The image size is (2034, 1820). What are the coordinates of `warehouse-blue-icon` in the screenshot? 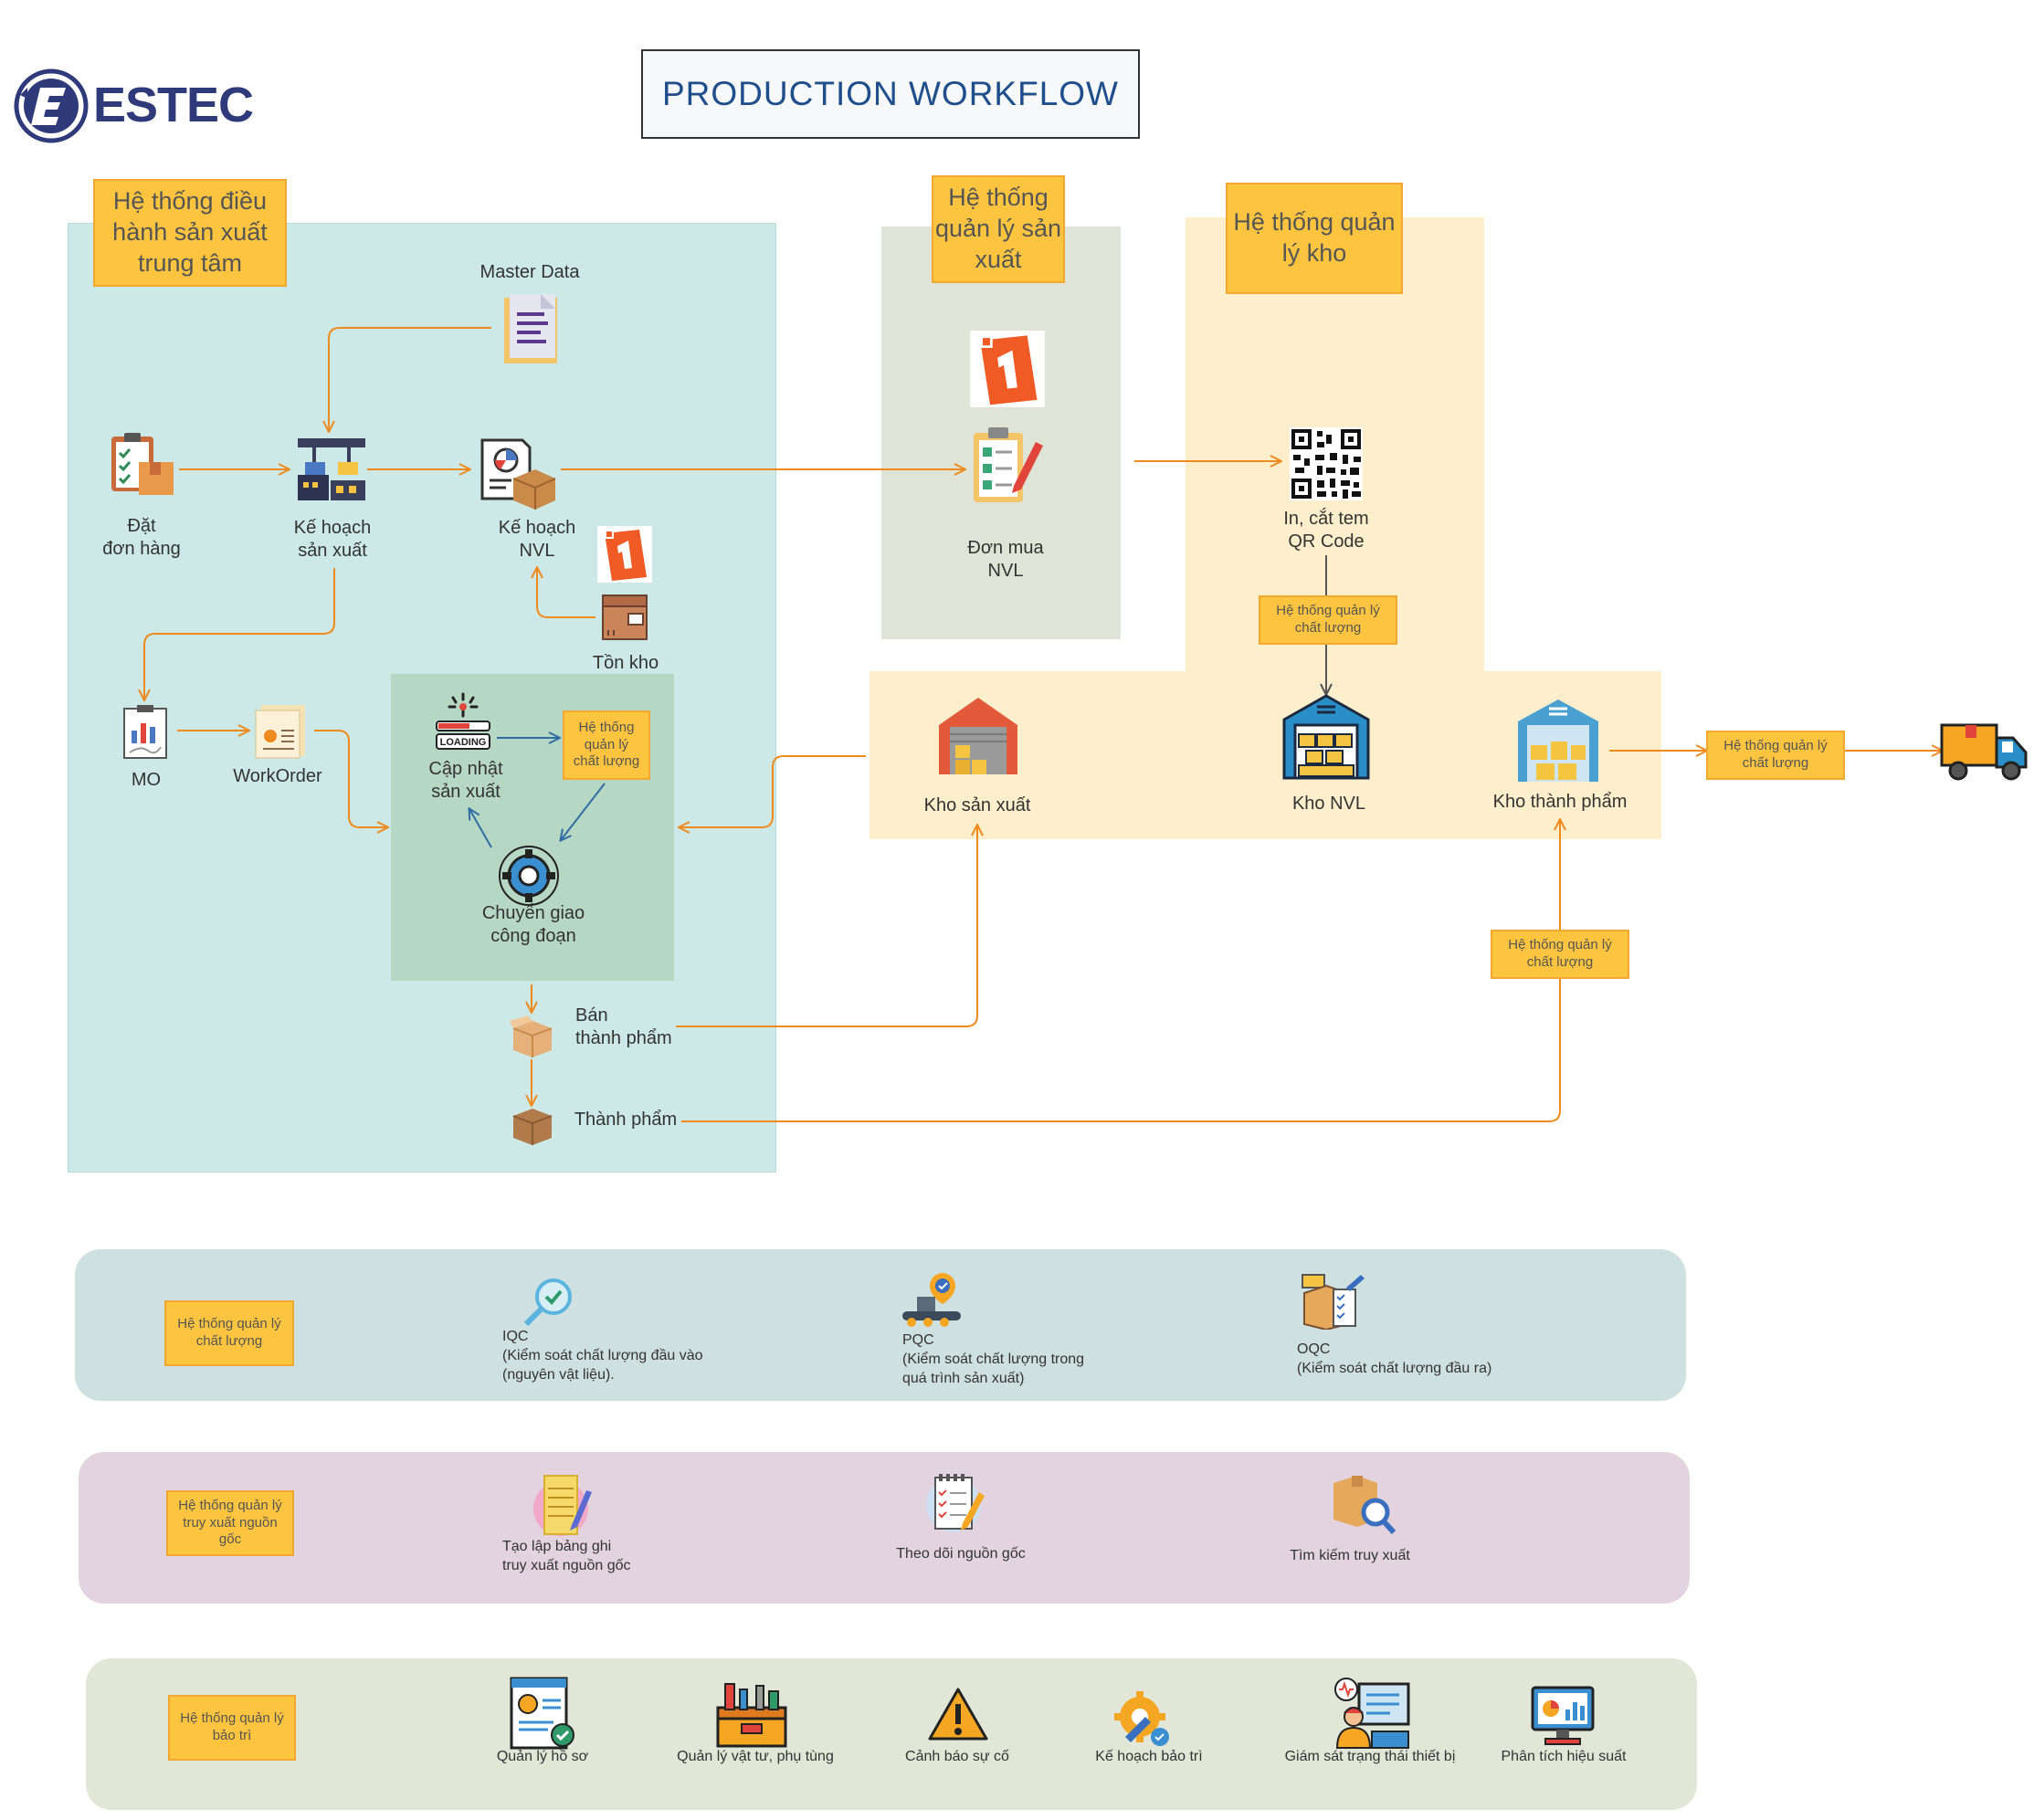 It's located at (1326, 737).